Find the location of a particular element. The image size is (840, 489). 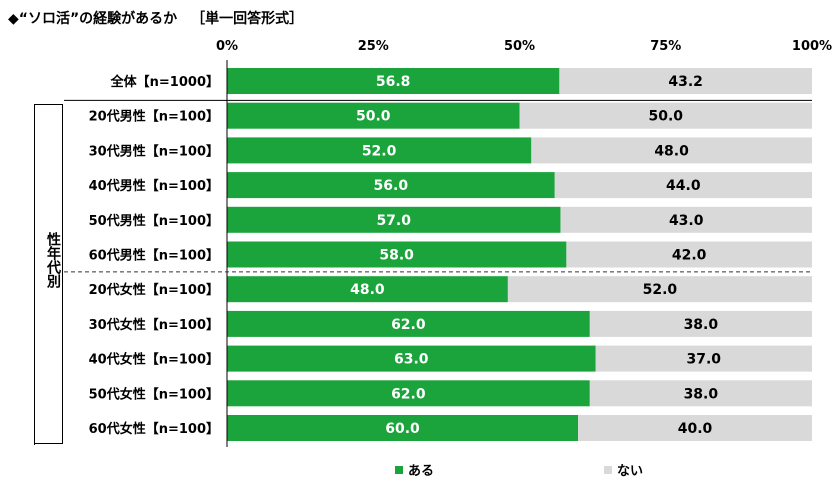

category-label: 50代男性【n=100】 is located at coordinates (154, 221).